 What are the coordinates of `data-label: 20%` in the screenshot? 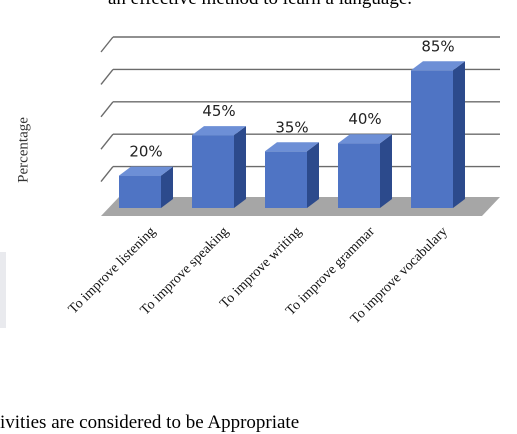 It's located at (145, 152).